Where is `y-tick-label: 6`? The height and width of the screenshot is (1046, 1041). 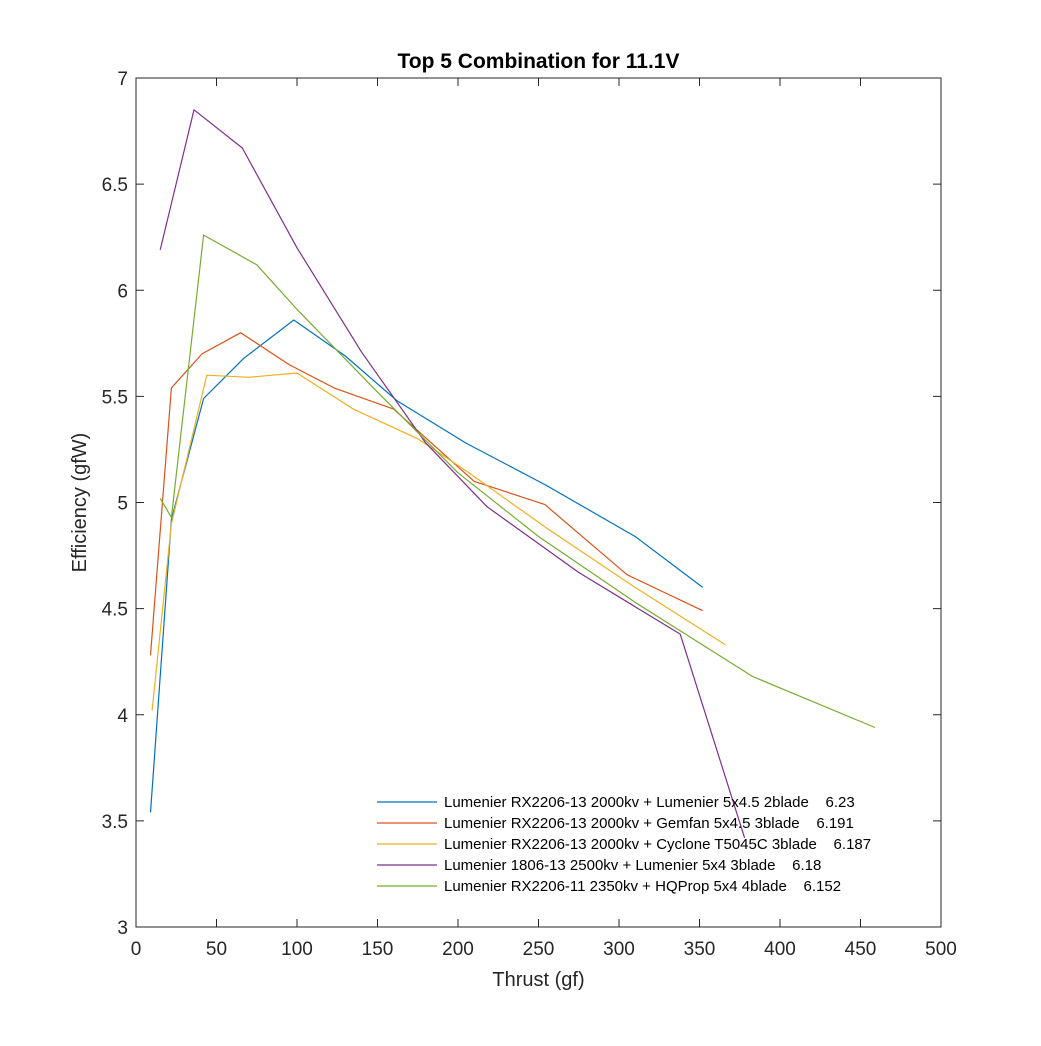
y-tick-label: 6 is located at coordinates (122, 291).